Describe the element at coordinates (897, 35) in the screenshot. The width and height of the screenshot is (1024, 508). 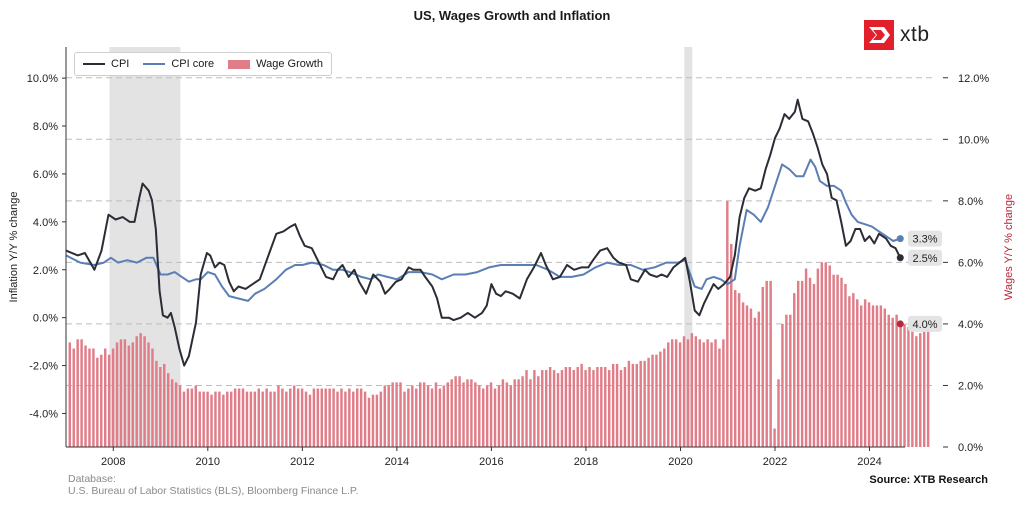
I see `brand-logo: xtb` at that location.